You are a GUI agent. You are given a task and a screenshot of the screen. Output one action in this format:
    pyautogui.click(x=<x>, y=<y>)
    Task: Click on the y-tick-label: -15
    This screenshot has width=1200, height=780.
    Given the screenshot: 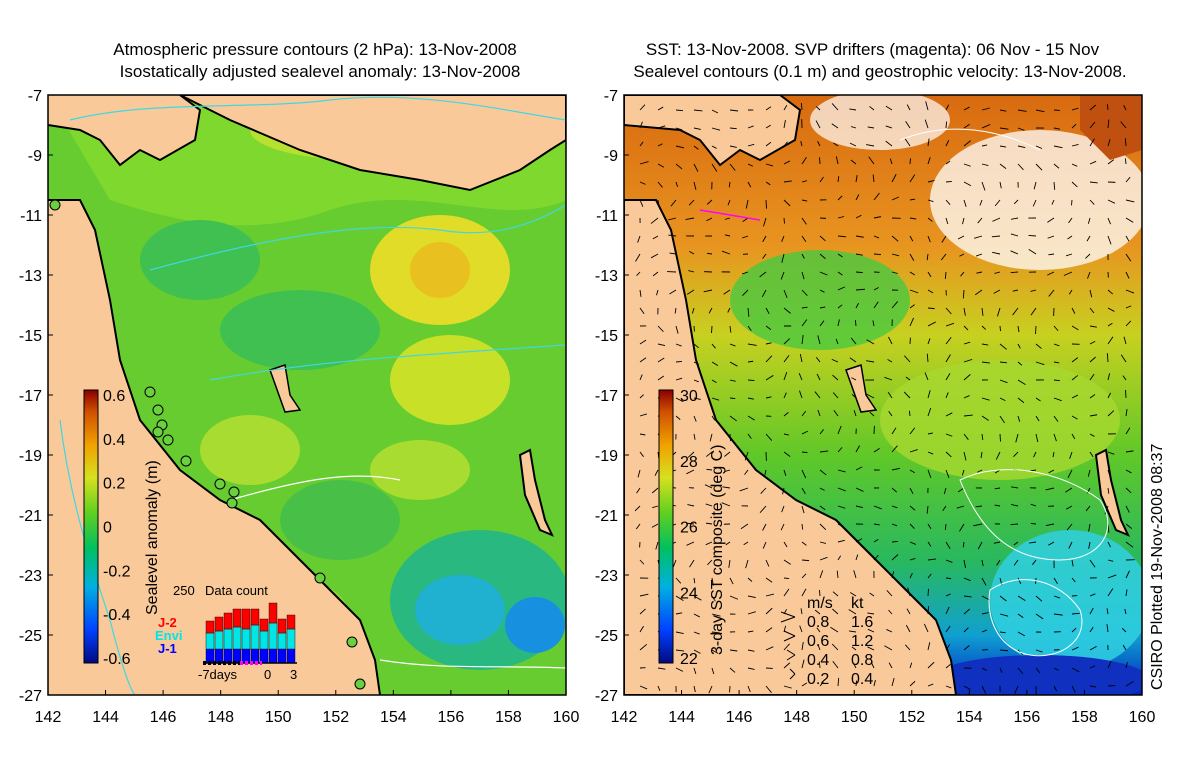 What is the action you would take?
    pyautogui.click(x=606, y=336)
    